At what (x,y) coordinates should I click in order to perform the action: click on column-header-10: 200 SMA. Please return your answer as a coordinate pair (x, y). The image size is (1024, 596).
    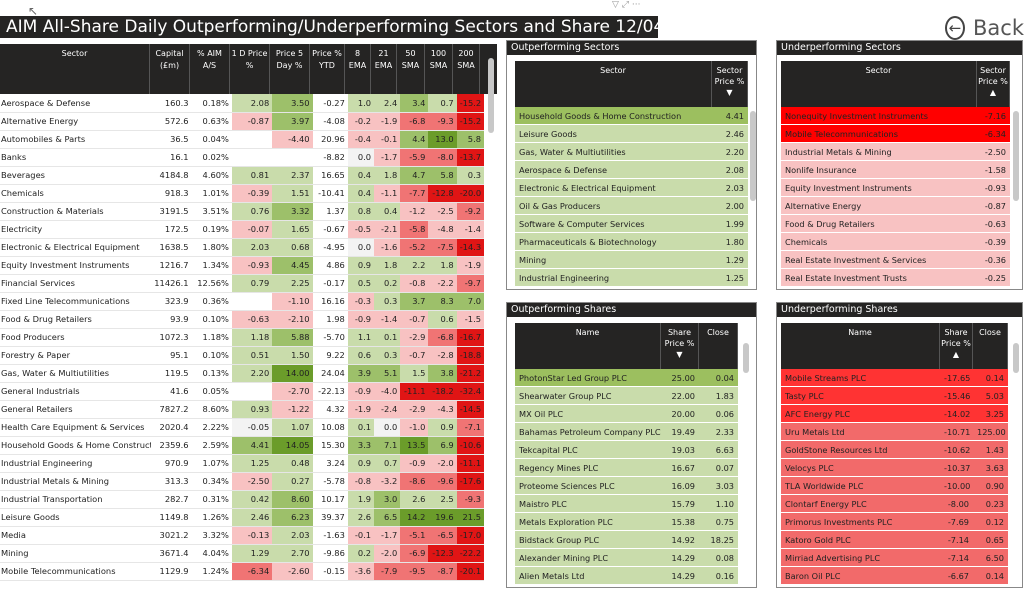
    Looking at the image, I should click on (466, 69).